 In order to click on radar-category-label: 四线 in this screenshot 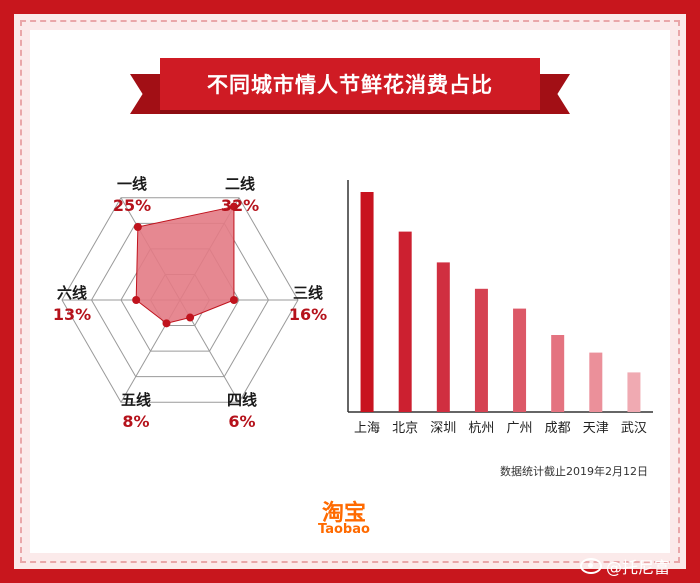, I will do `click(242, 400)`.